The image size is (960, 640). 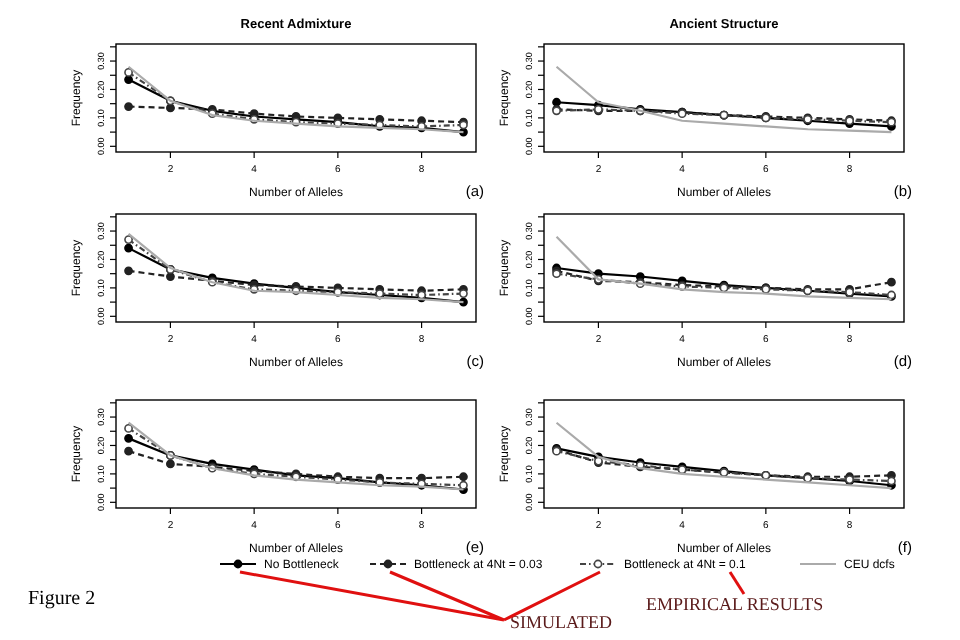 I want to click on text: EMPIRICAL RESULTS, so click(x=735, y=604).